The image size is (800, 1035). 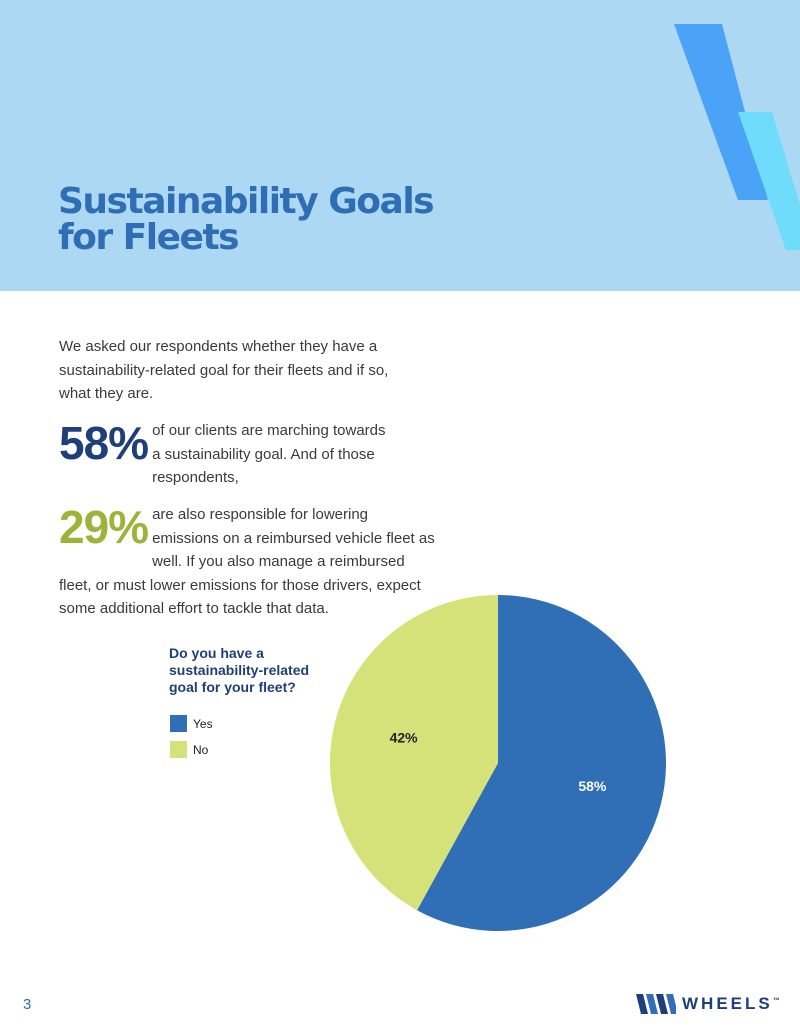 What do you see at coordinates (404, 737) in the screenshot?
I see `pie-label-no: 42%` at bounding box center [404, 737].